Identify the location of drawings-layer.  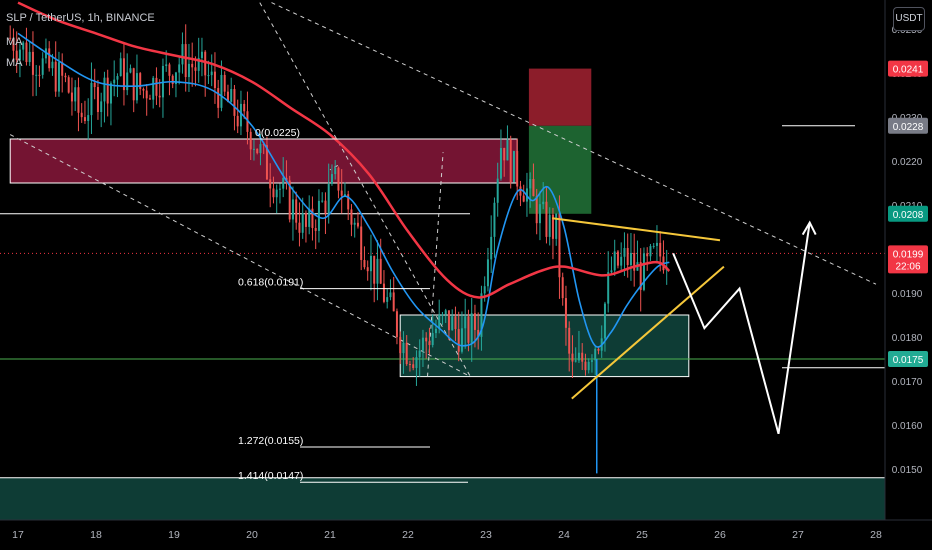
(684, 326).